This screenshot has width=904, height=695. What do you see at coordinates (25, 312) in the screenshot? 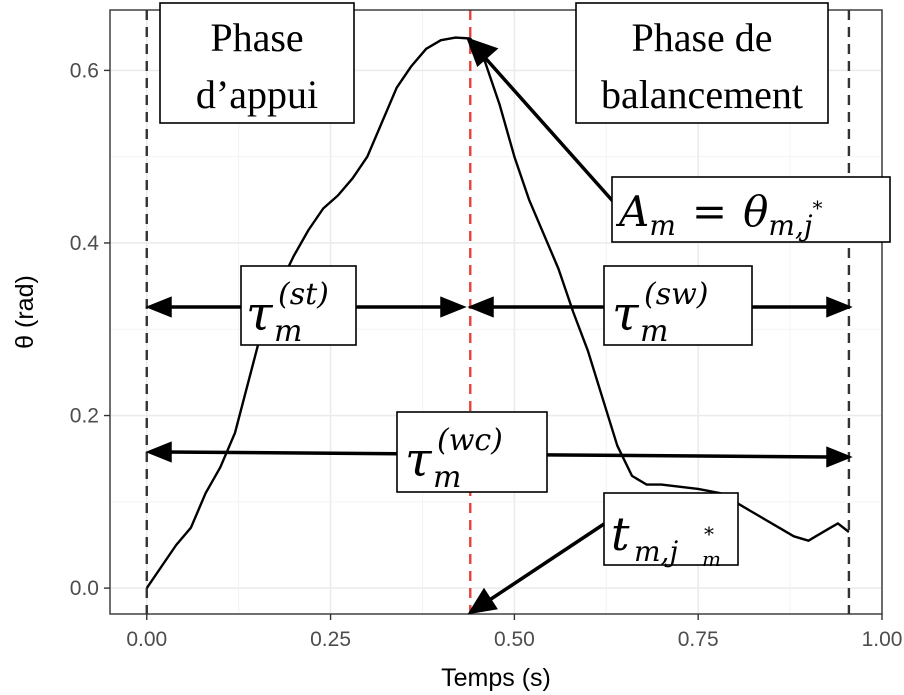
I see `y-axis-title: θ (rad)` at bounding box center [25, 312].